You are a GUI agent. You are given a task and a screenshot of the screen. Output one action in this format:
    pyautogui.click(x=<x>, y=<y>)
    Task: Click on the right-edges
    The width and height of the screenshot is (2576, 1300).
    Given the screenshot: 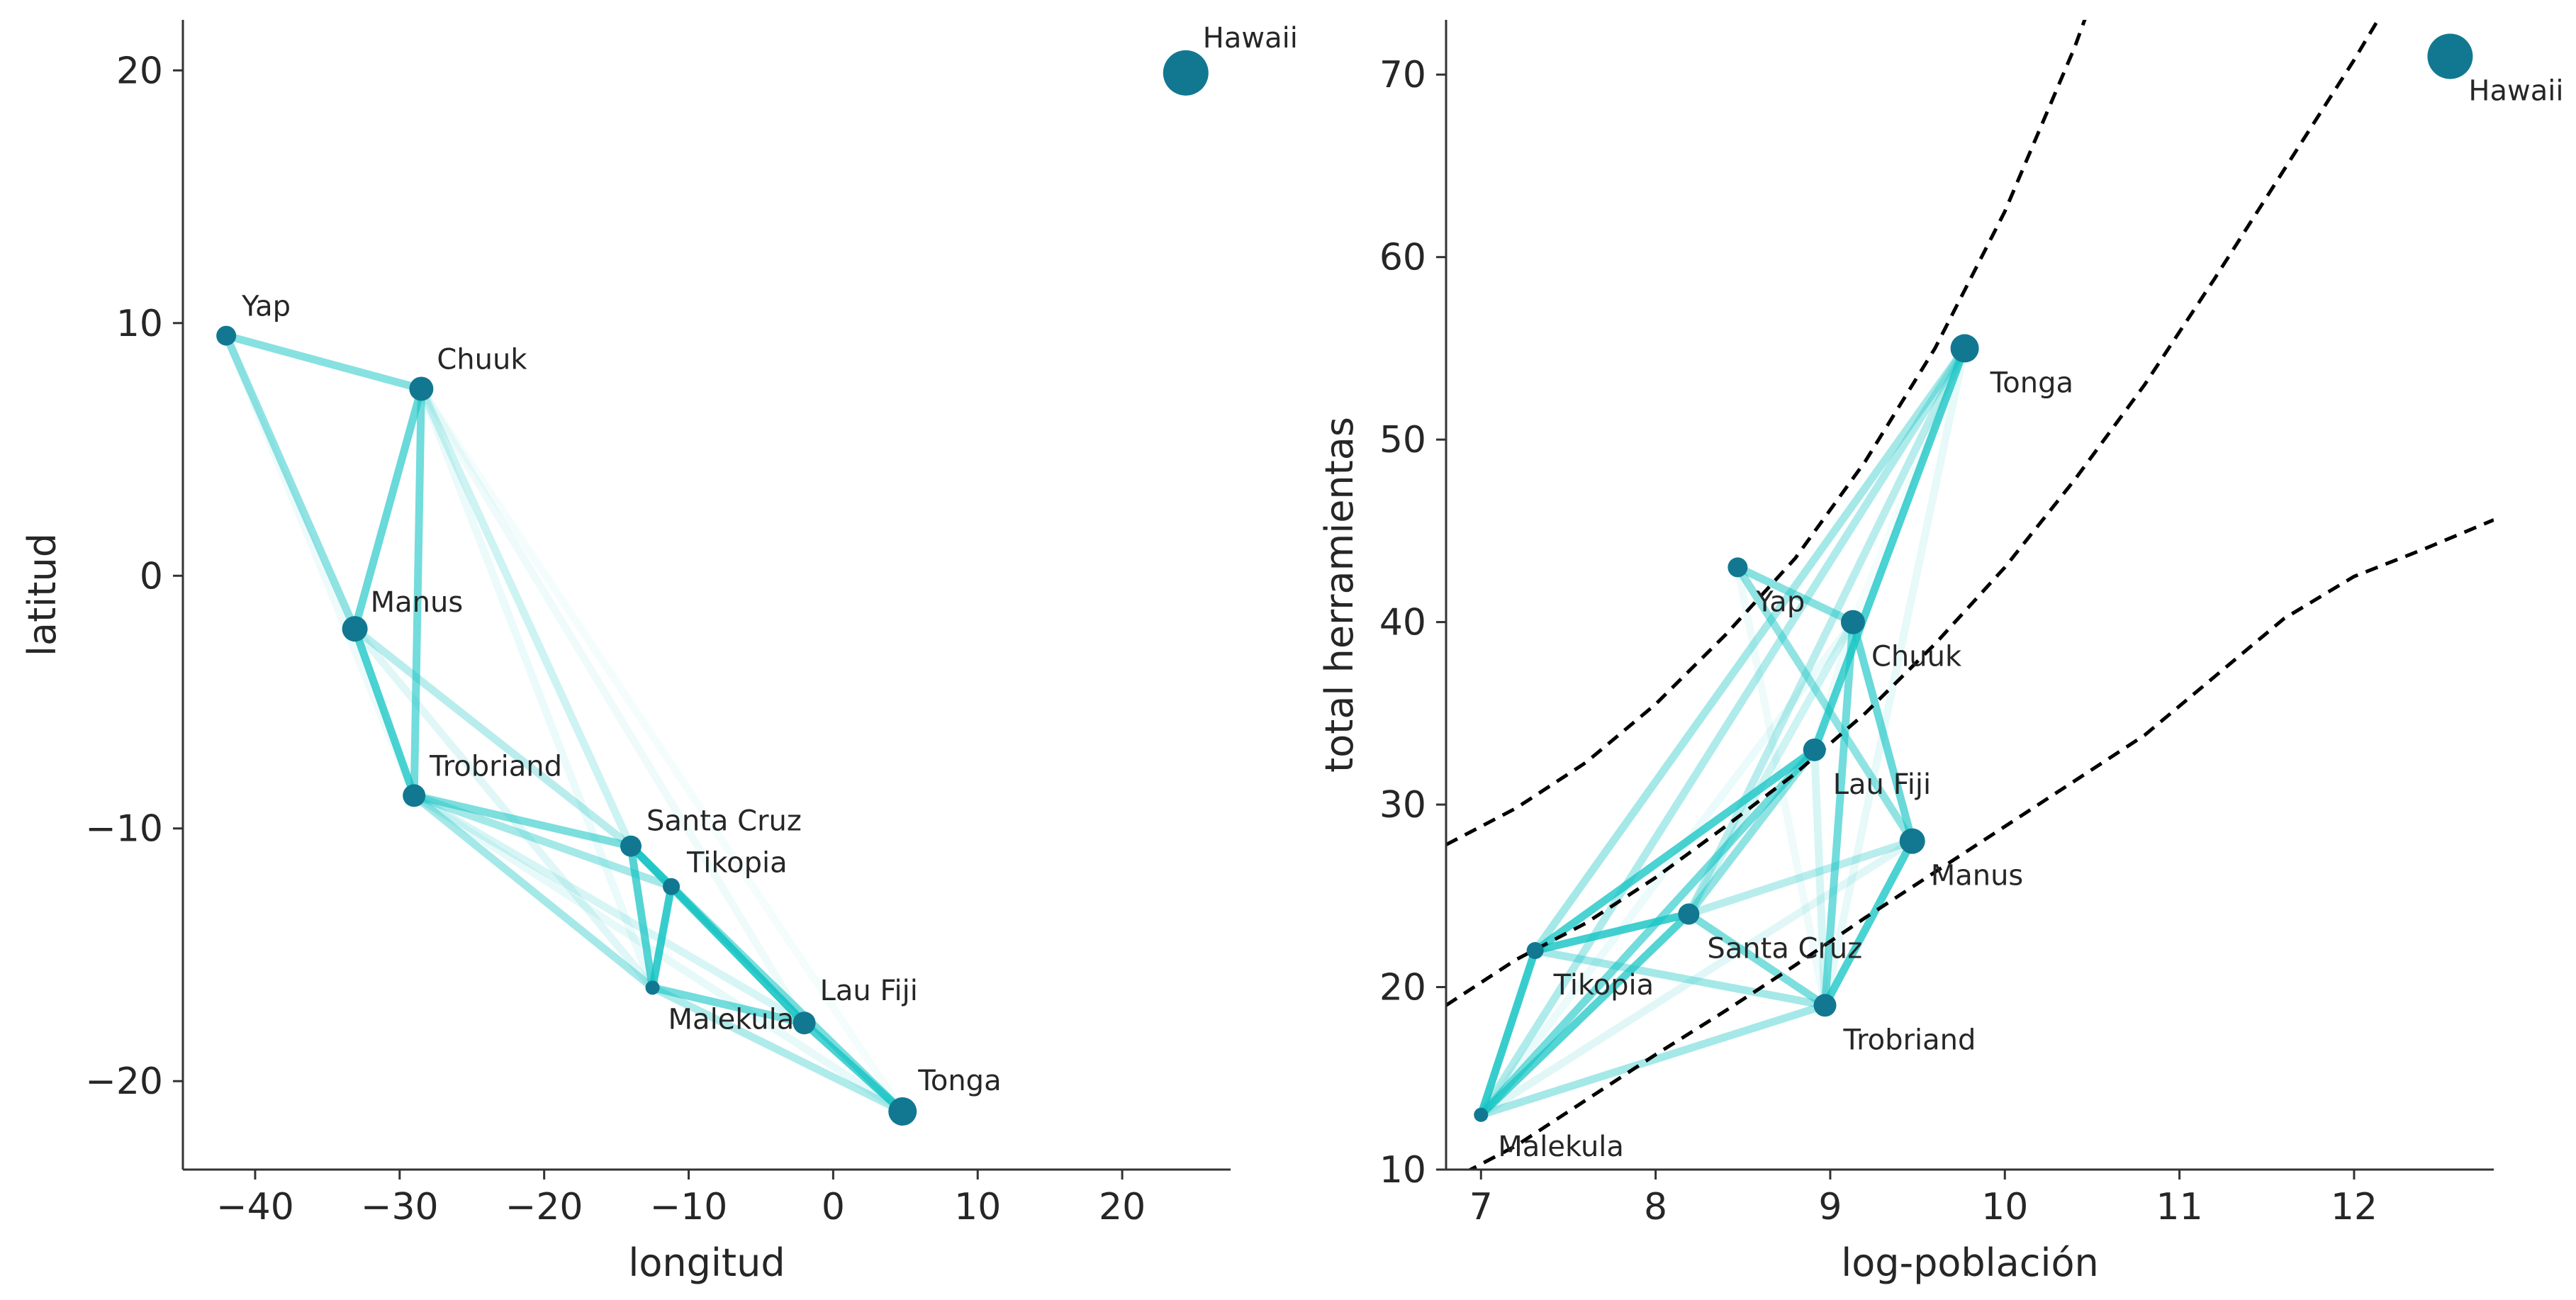 What is the action you would take?
    pyautogui.click(x=1723, y=731)
    